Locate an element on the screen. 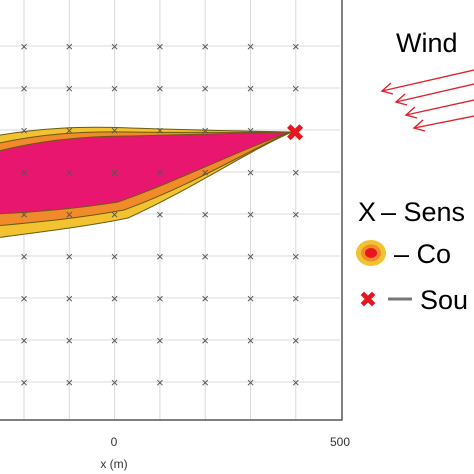  legend: X – Sens – Co ✖ Sou is located at coordinates (412, 256).